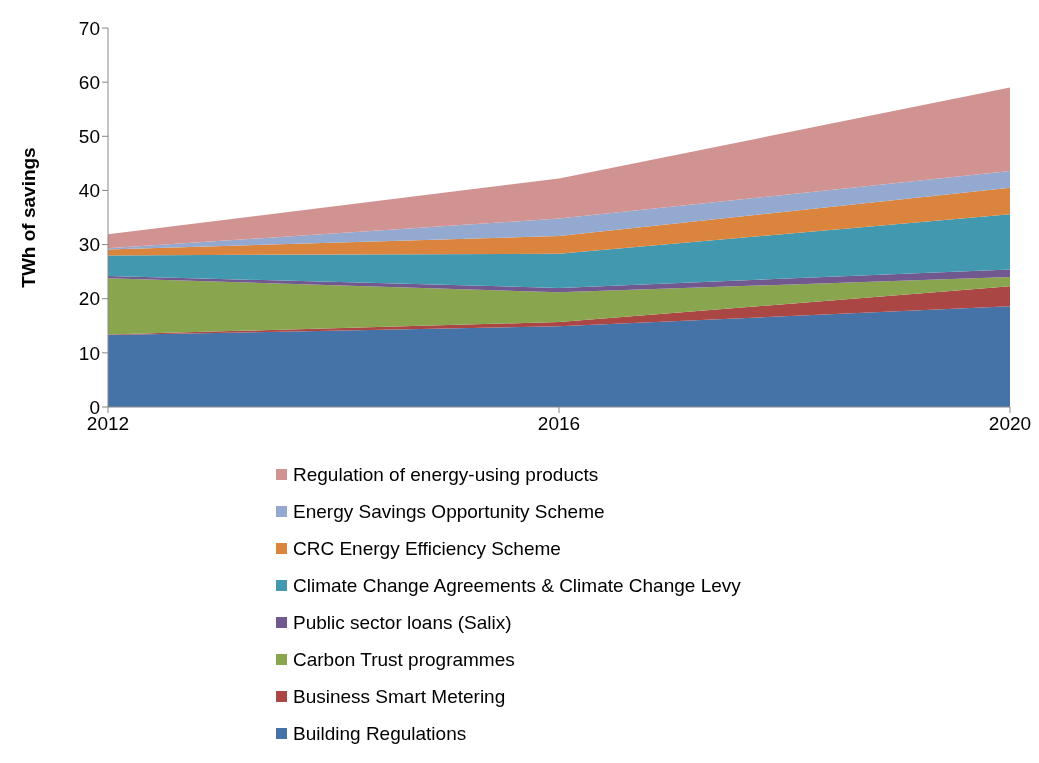 This screenshot has height=763, width=1039. I want to click on y-tick-label: 30, so click(89, 245).